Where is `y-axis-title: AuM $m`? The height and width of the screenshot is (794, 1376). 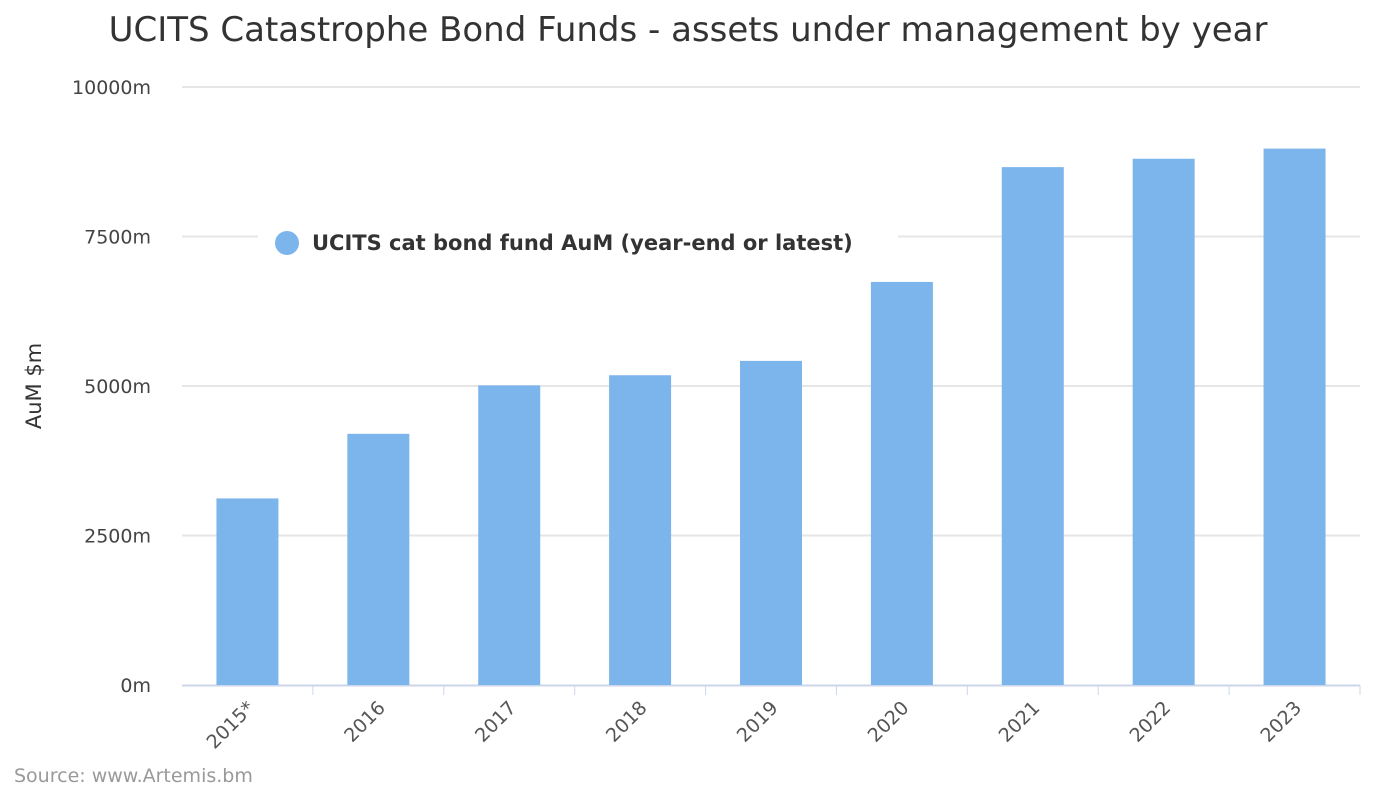
y-axis-title: AuM $m is located at coordinates (34, 386).